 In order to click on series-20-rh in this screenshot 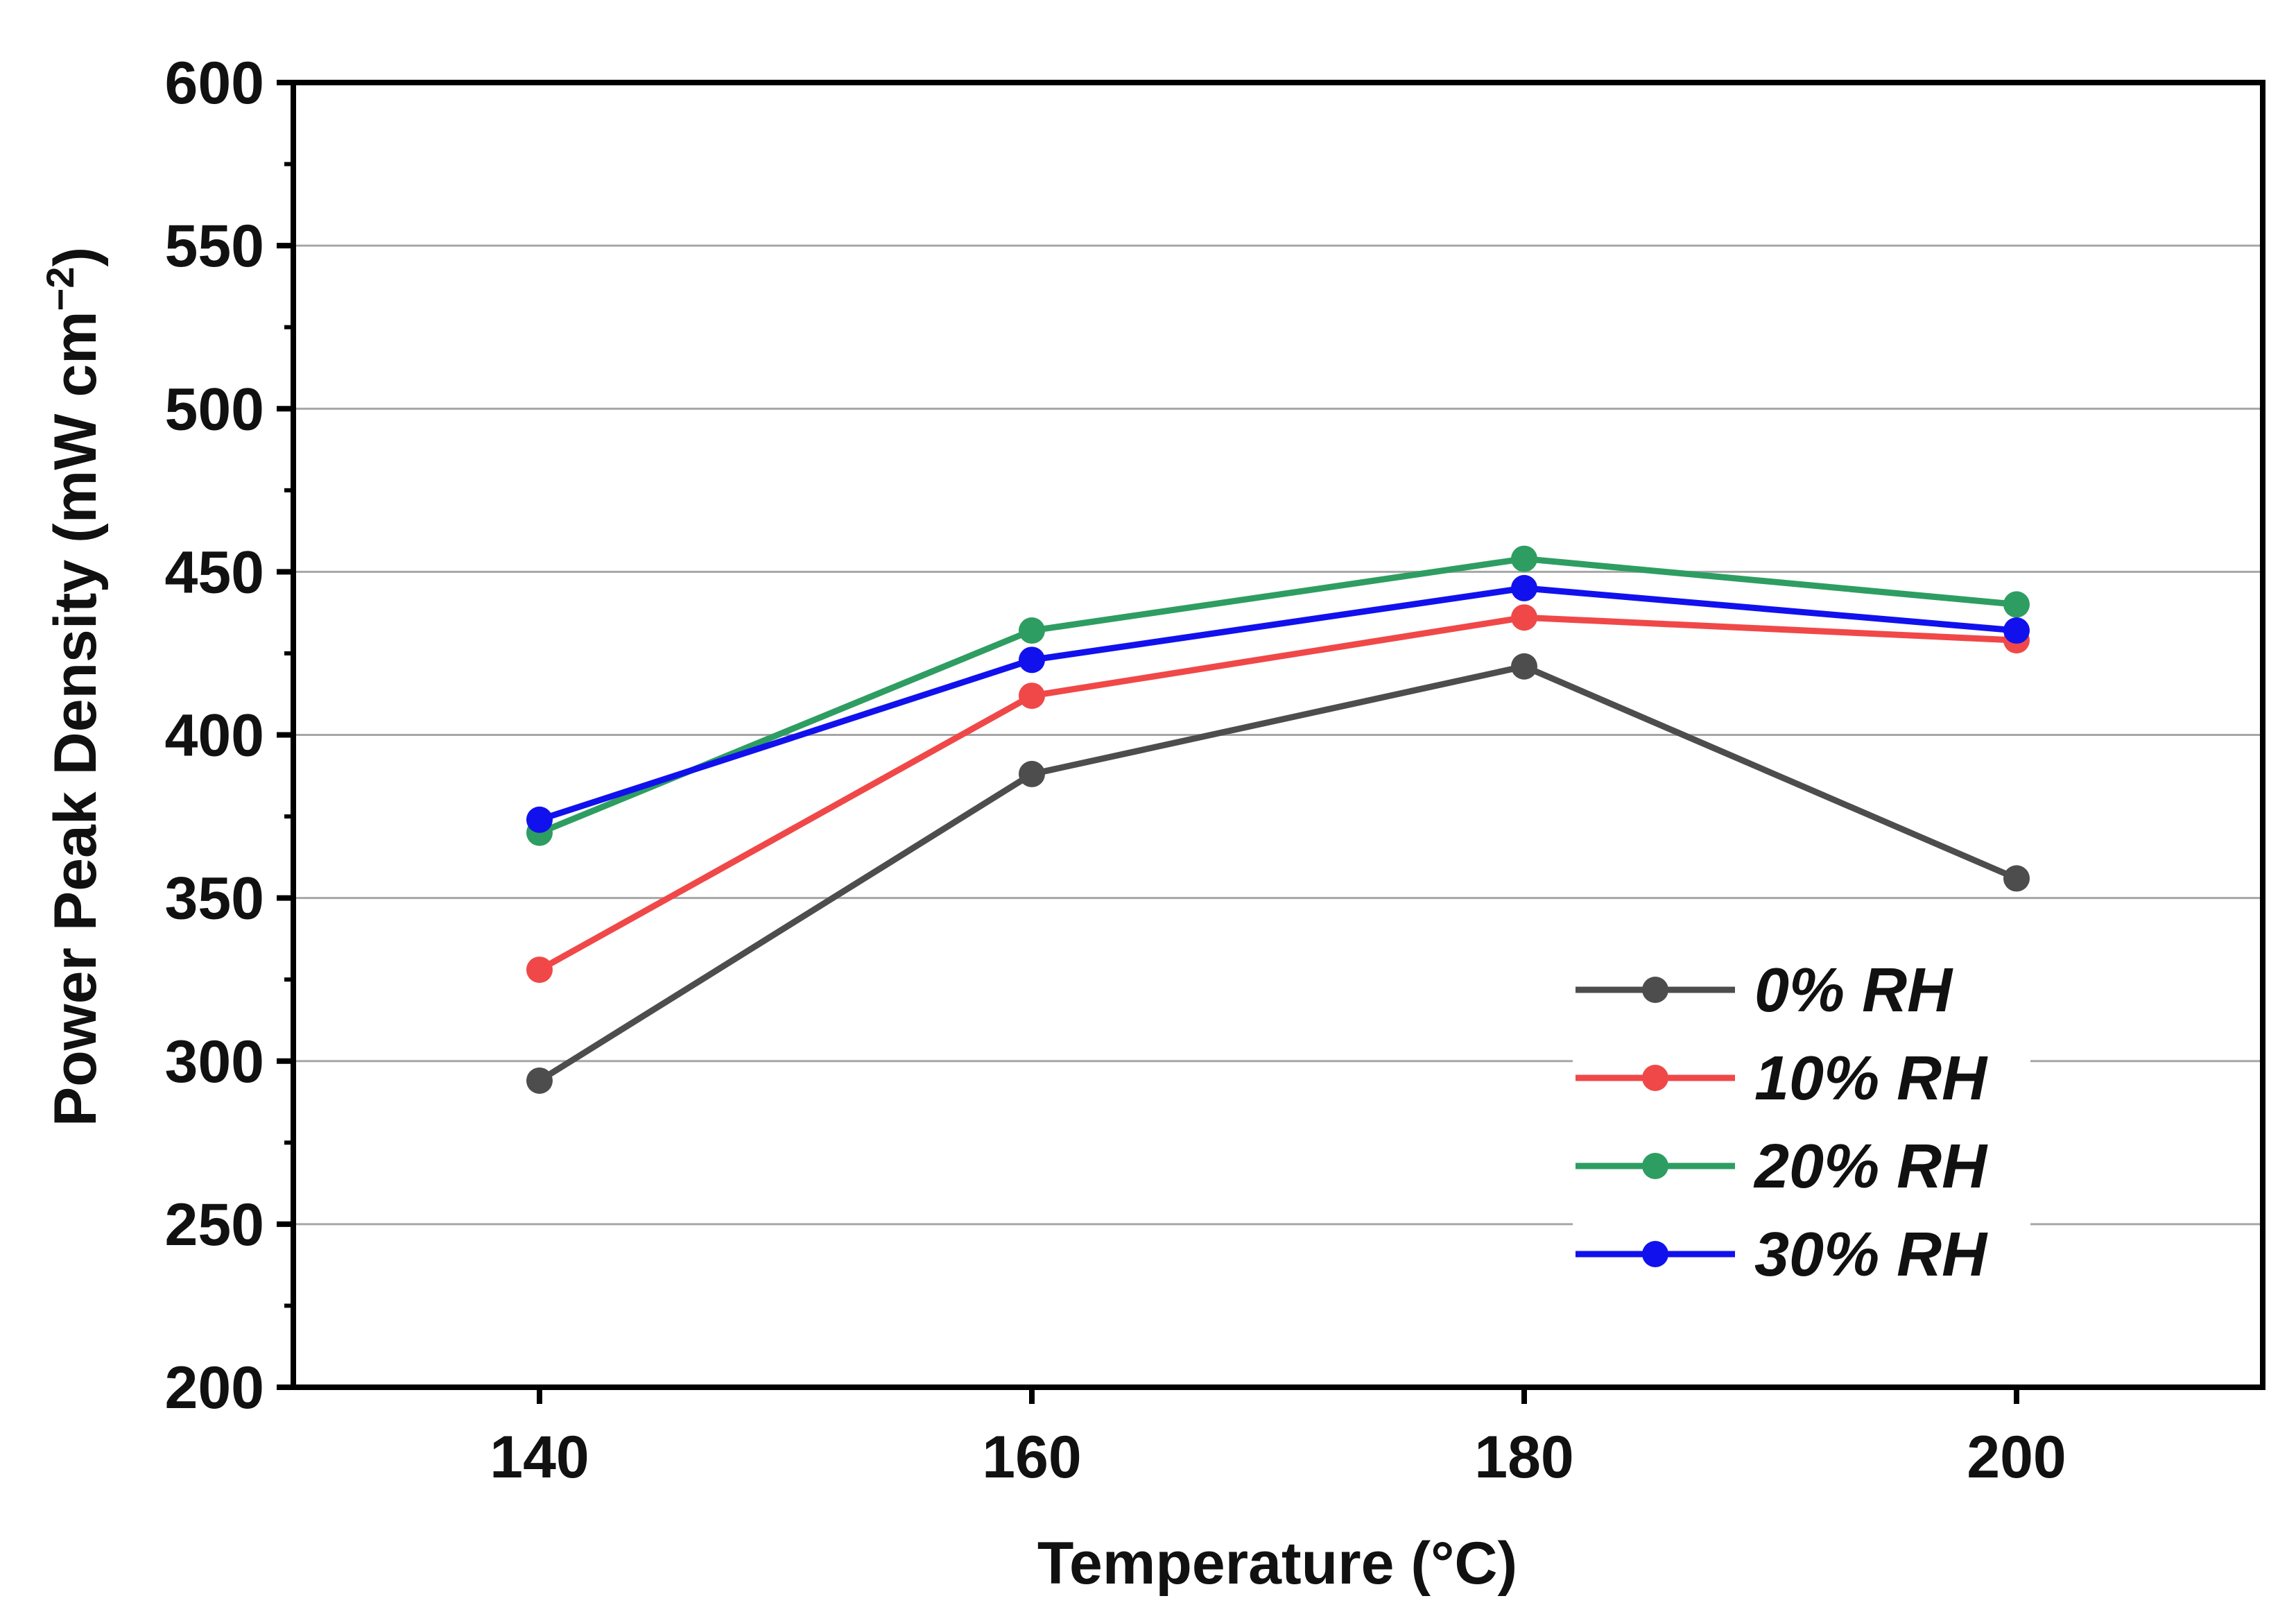, I will do `click(1278, 695)`.